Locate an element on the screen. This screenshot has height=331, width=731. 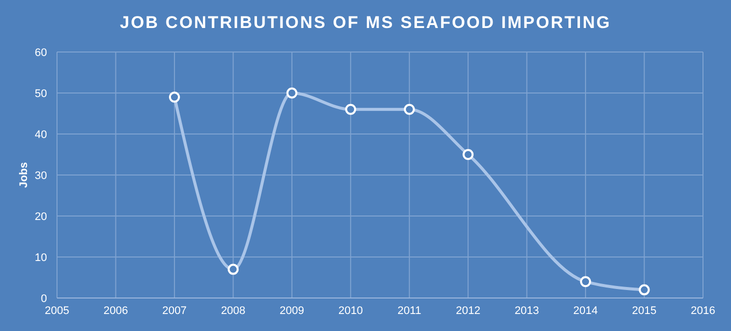
x-tick-label: 2014 is located at coordinates (585, 311).